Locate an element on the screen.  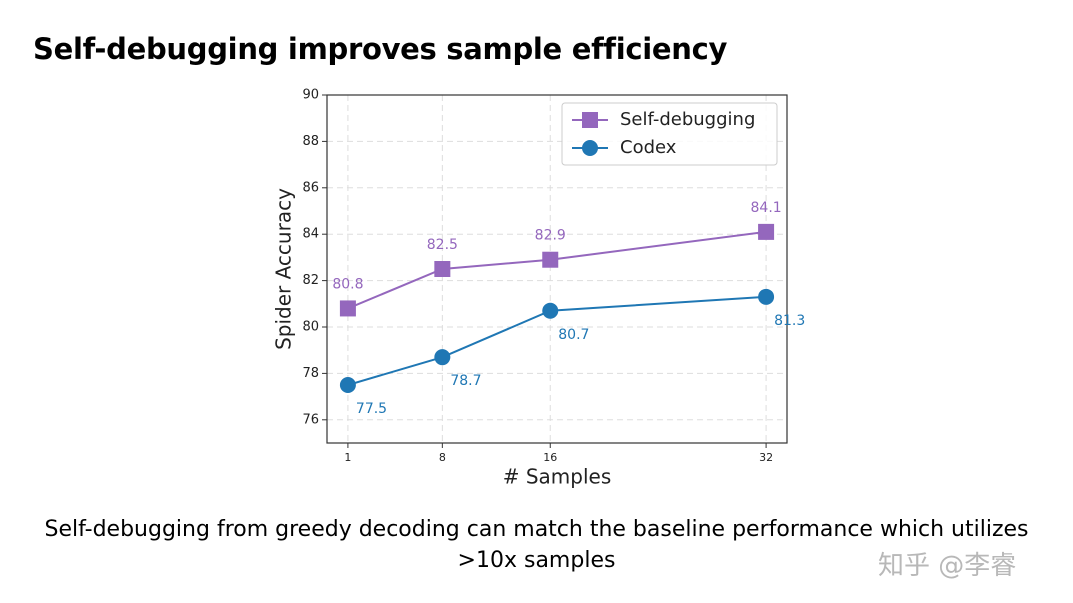
data-label: 82.9 is located at coordinates (550, 236).